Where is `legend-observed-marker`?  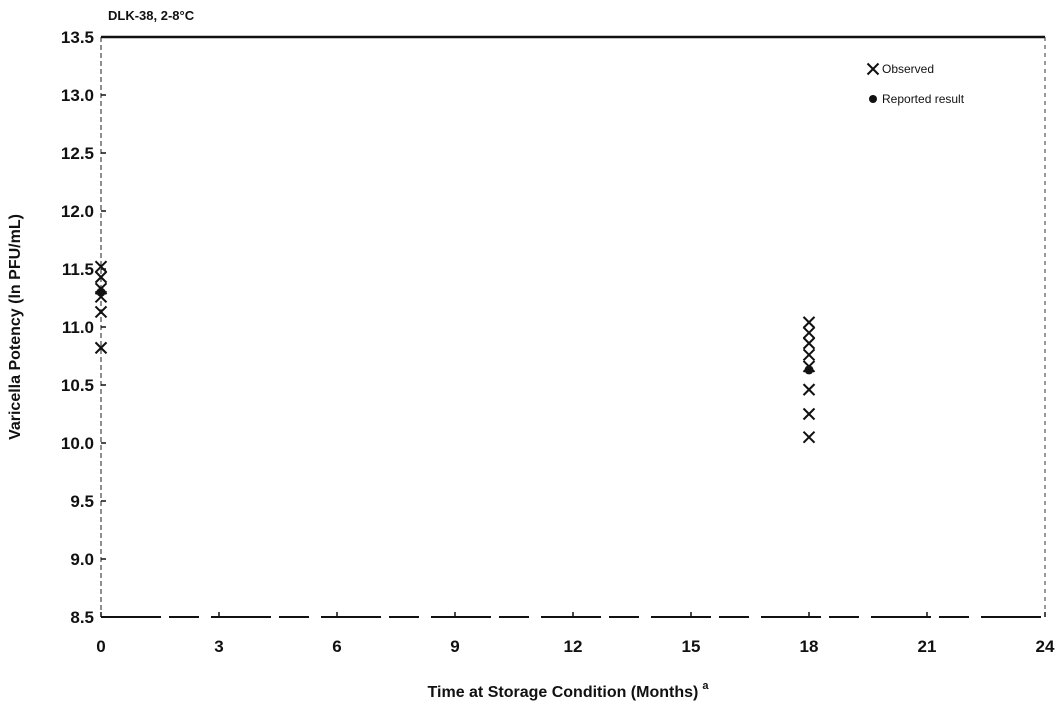 legend-observed-marker is located at coordinates (873, 69).